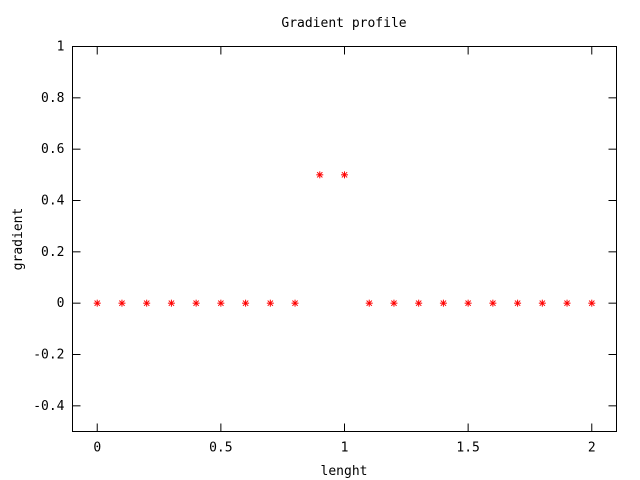  What do you see at coordinates (343, 23) in the screenshot?
I see `chart-title: Gradient profile` at bounding box center [343, 23].